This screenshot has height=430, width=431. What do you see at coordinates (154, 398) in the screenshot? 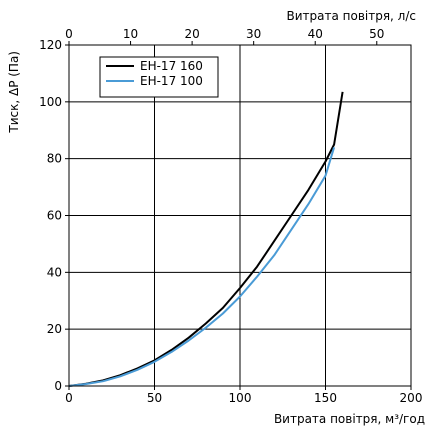
I see `x-tick-label: 50` at bounding box center [154, 398].